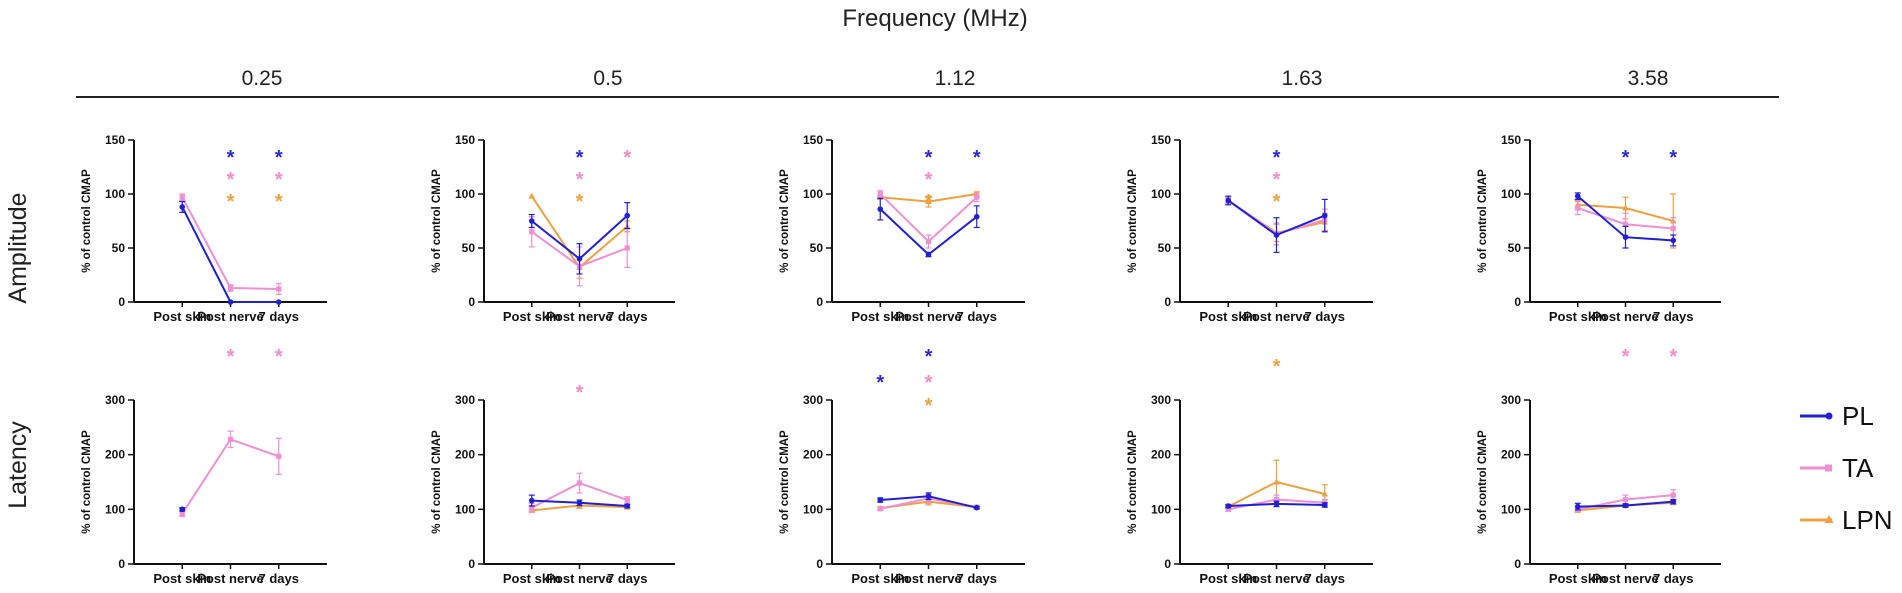 Image resolution: width=1902 pixels, height=593 pixels. What do you see at coordinates (955, 78) in the screenshot?
I see `frequency-label: 1.12` at bounding box center [955, 78].